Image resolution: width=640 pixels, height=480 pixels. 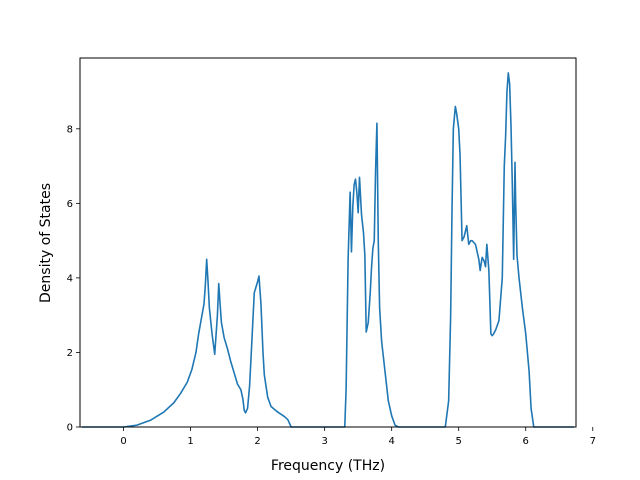 What do you see at coordinates (328, 466) in the screenshot?
I see `x-axis-label: Frequency (THz)` at bounding box center [328, 466].